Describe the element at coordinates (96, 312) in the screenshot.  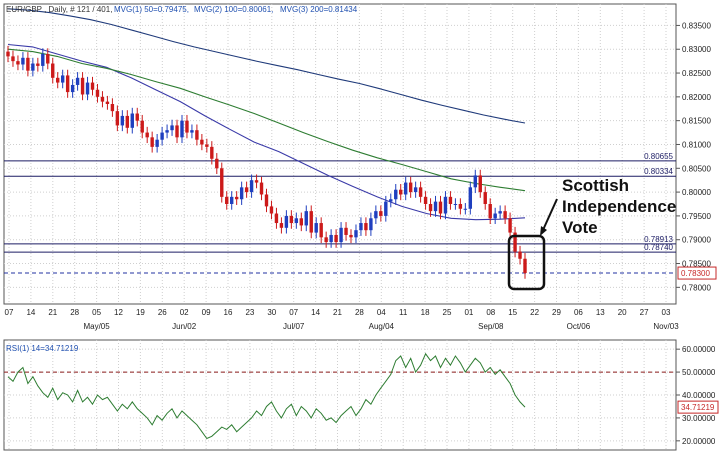
I see `x-tick-label: 05` at that location.